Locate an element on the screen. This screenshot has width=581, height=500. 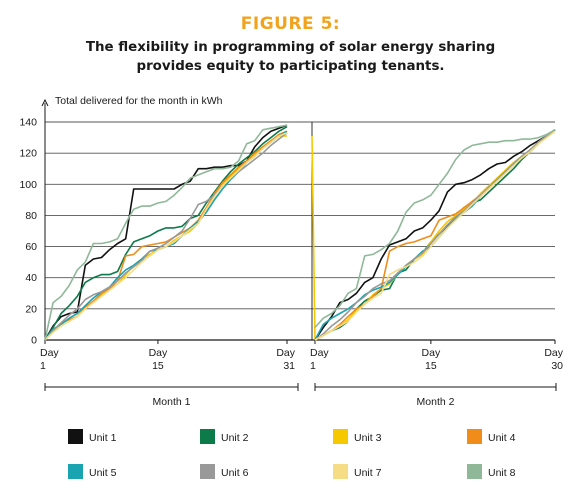
month-label: Month 1 is located at coordinates (172, 402).